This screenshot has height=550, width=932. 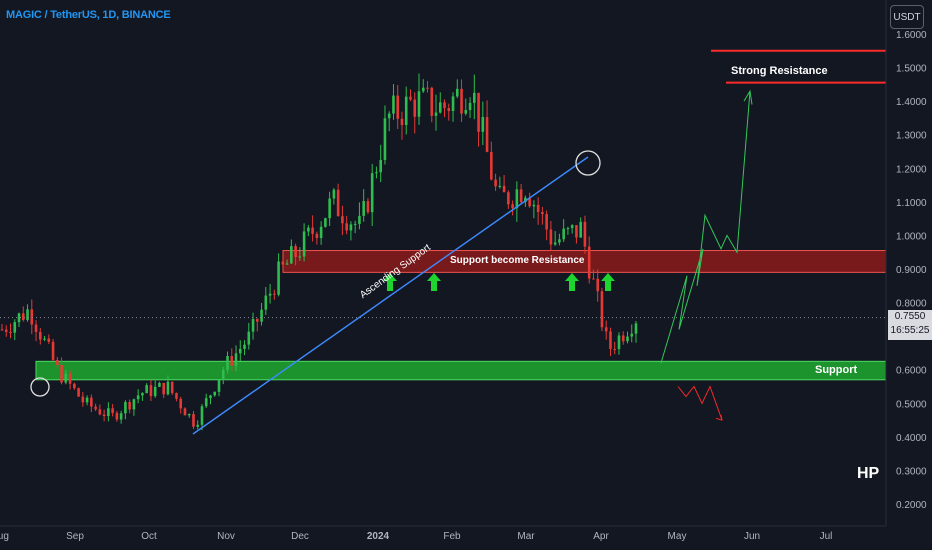 What do you see at coordinates (526, 536) in the screenshot?
I see `x-tick-label: Mar` at bounding box center [526, 536].